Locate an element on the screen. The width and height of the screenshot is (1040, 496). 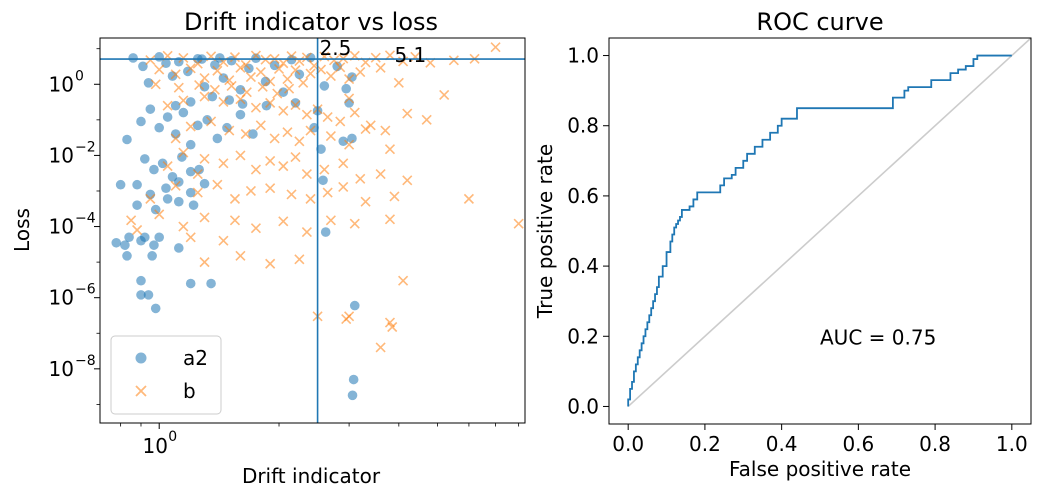
roc-title: ROC curve is located at coordinates (819, 22).